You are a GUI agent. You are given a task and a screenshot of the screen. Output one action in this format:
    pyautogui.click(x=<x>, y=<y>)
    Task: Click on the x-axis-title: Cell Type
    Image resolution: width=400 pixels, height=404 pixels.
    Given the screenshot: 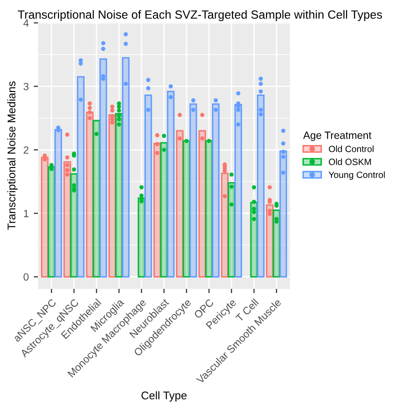 What is the action you would take?
    pyautogui.click(x=164, y=396)
    